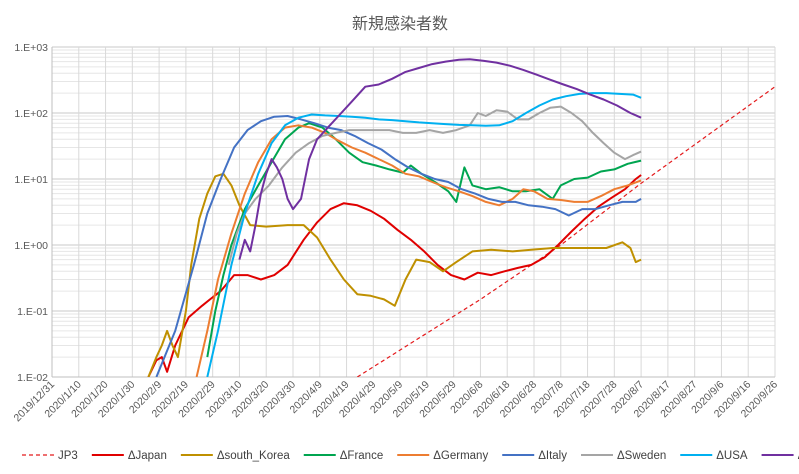 This screenshot has width=799, height=474. I want to click on legend-label: JP3, so click(68, 456).